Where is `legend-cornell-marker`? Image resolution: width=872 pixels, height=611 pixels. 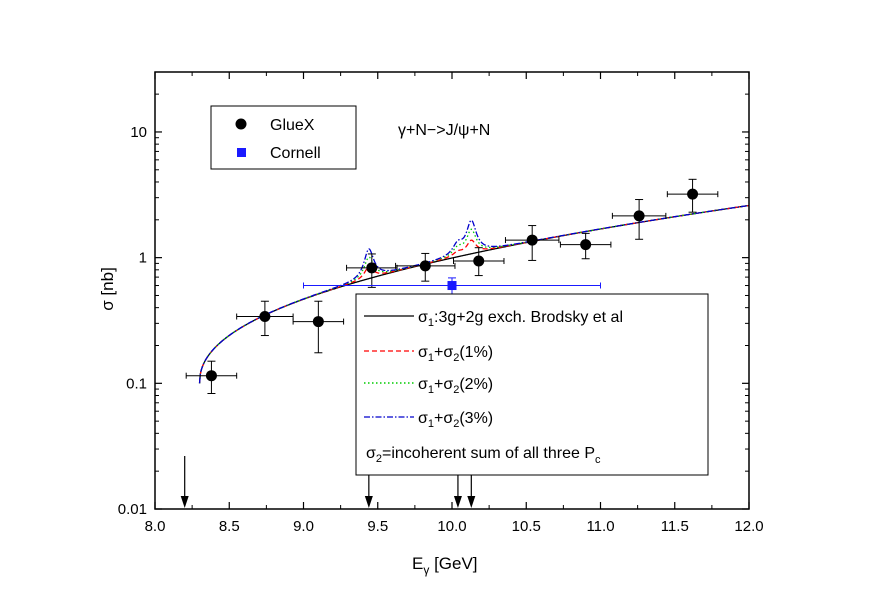 legend-cornell-marker is located at coordinates (241, 152).